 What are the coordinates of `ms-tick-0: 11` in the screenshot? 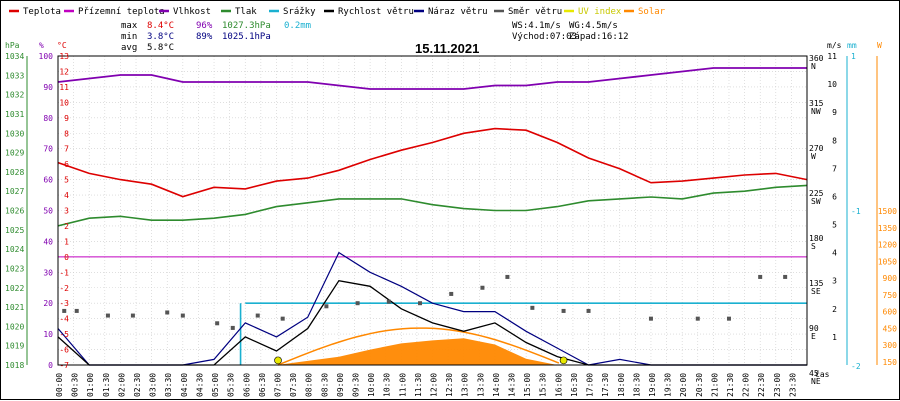 It's located at (832, 56).